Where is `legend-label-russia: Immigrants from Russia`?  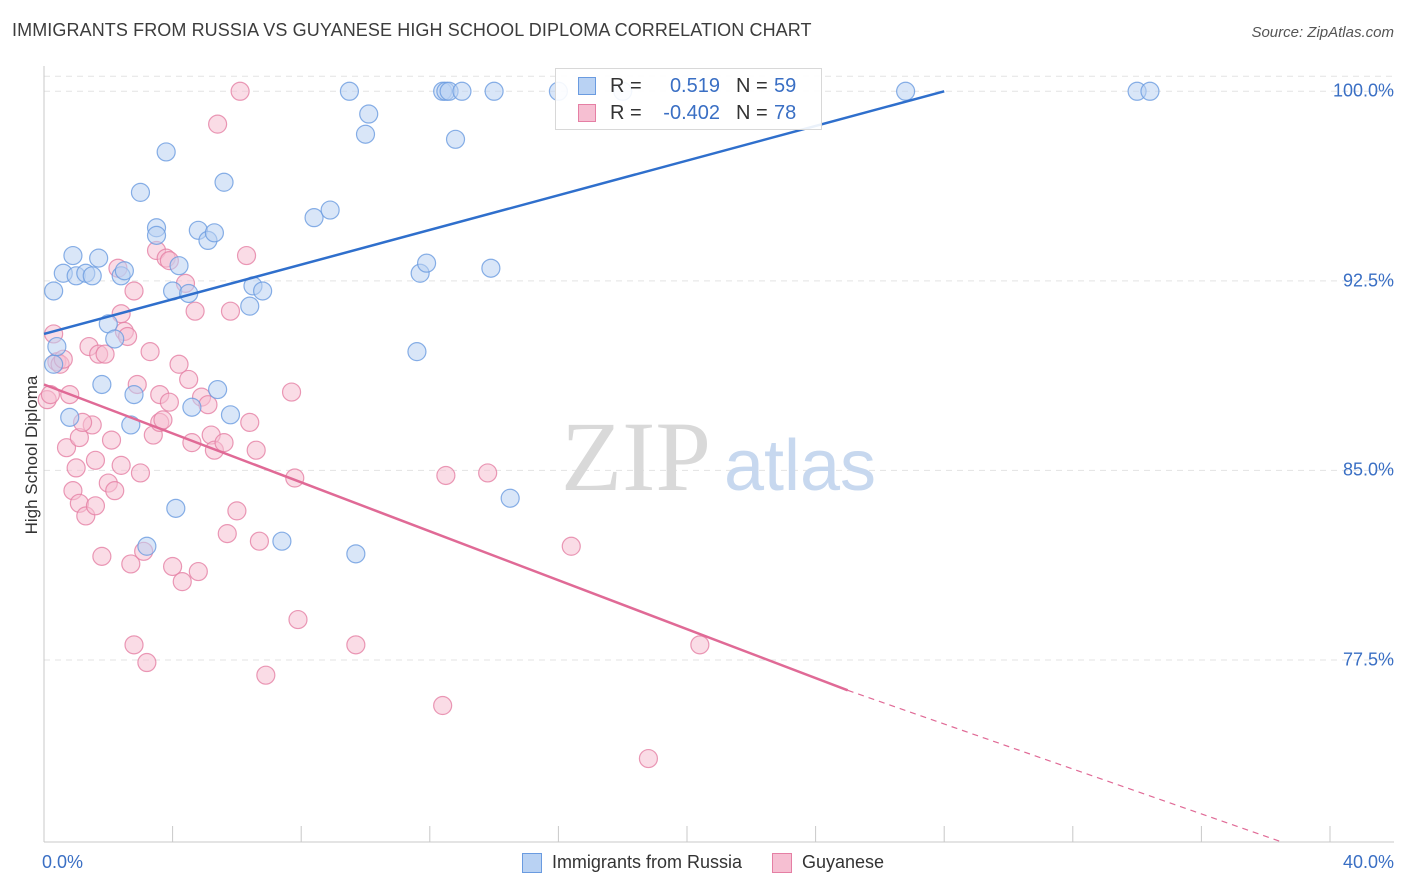 legend-label-russia: Immigrants from Russia is located at coordinates (646, 862).